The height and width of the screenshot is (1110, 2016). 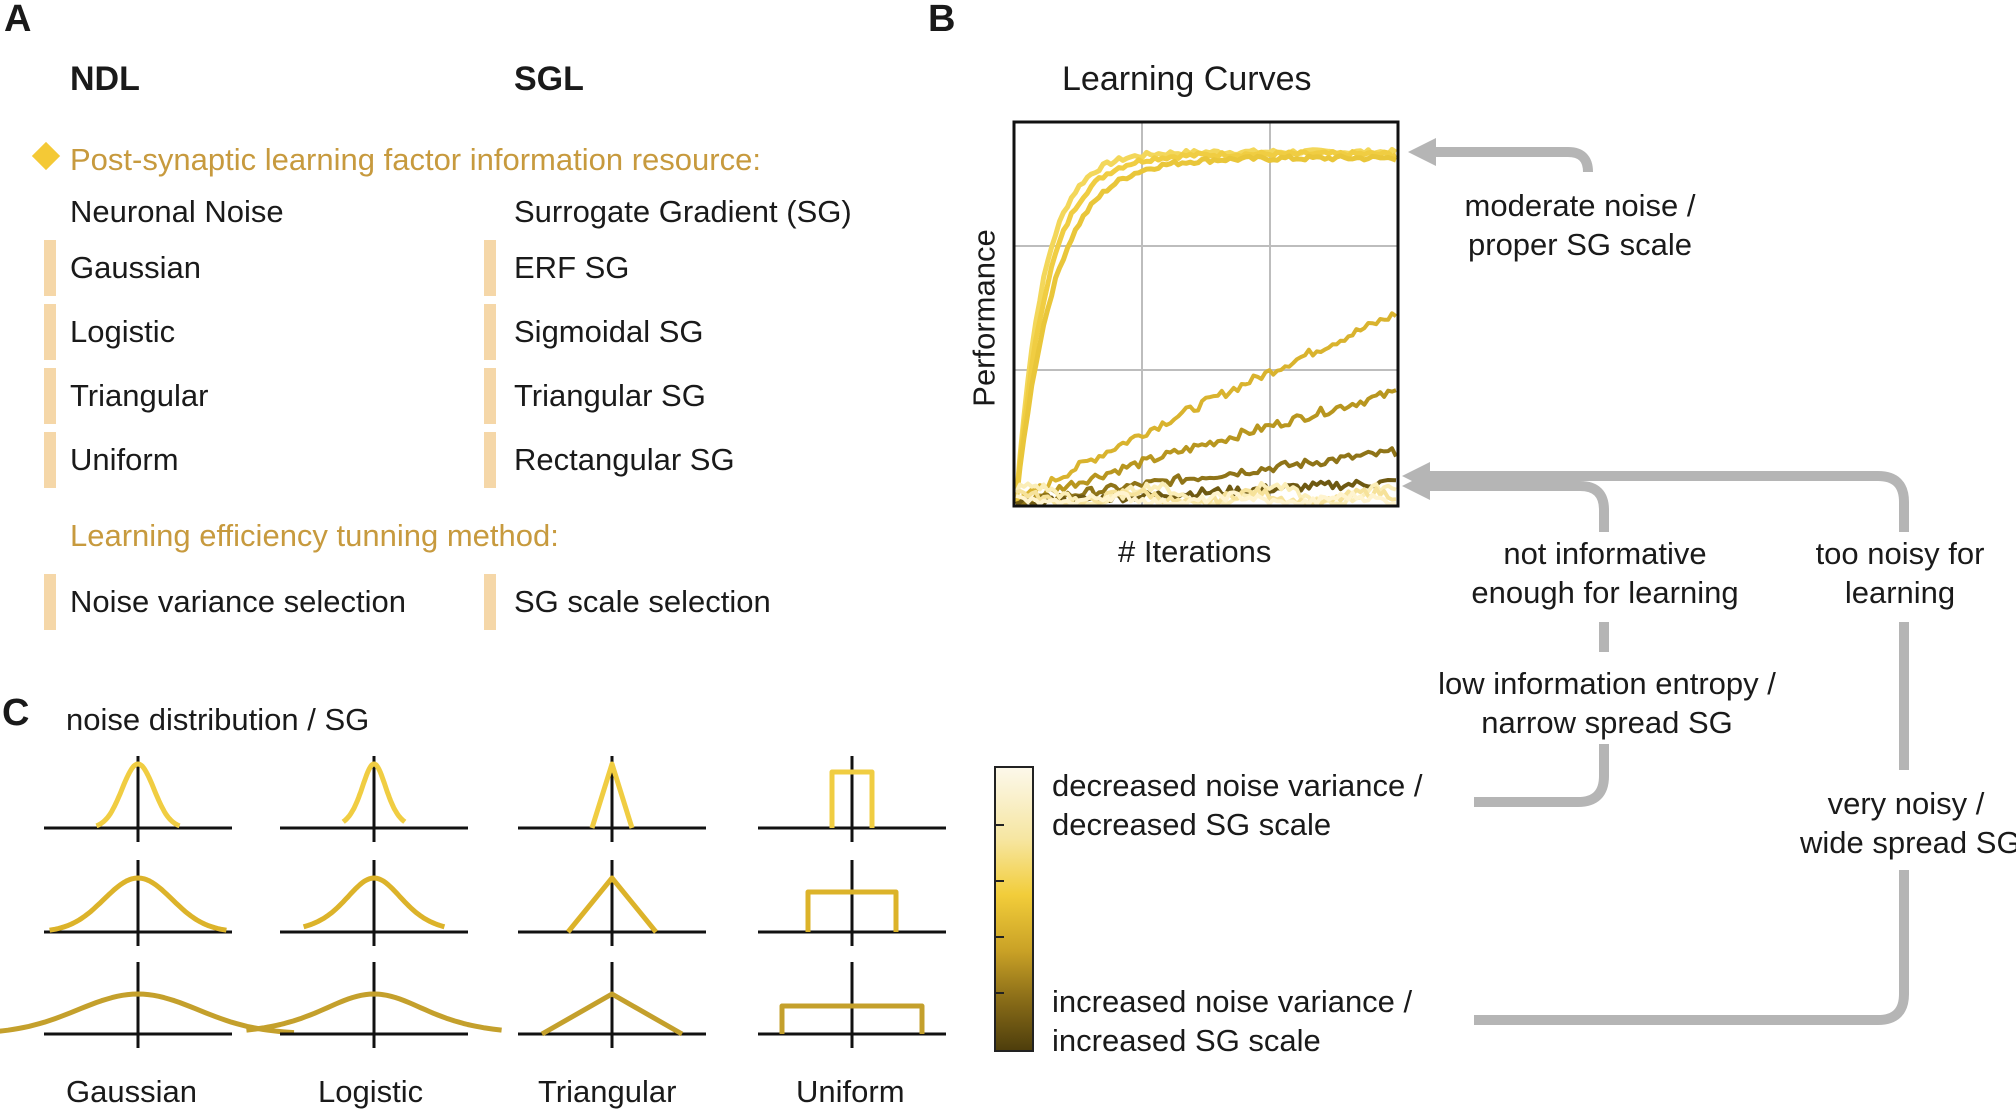 I want to click on annotation-line: too noisy for, so click(x=1900, y=553).